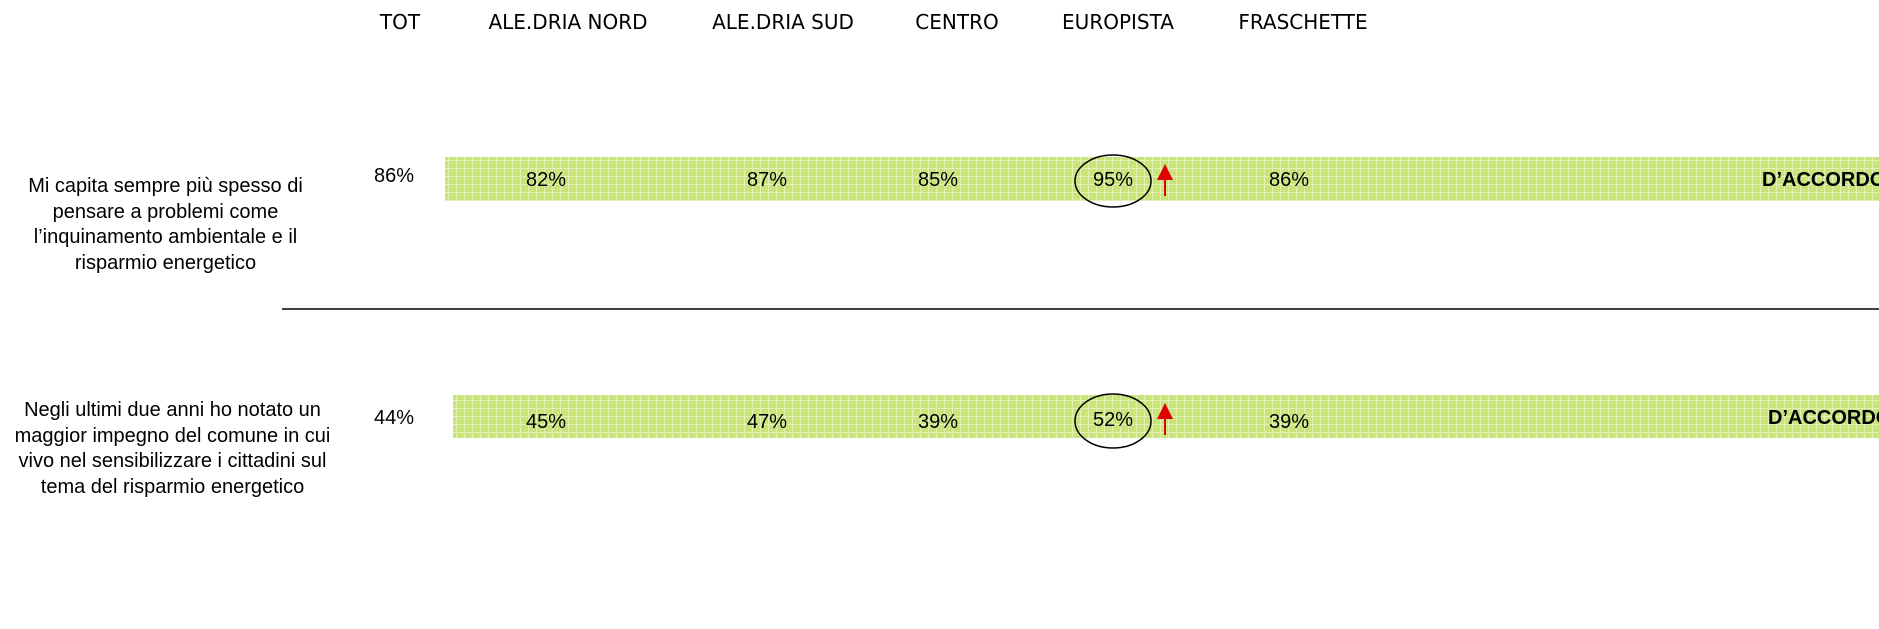 This screenshot has width=1879, height=629. I want to click on total-value: 86%, so click(394, 176).